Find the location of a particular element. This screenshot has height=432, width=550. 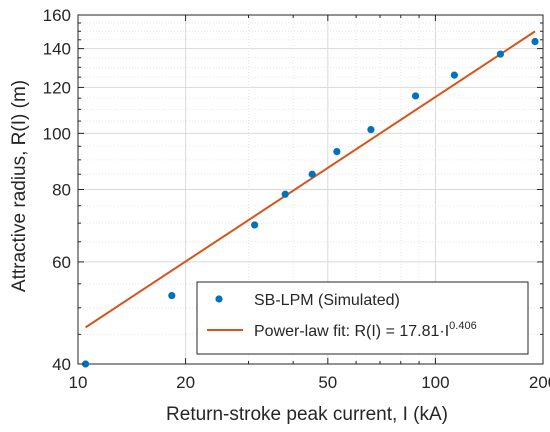

legend-fit-exponent: 0.406 is located at coordinates (463, 326).